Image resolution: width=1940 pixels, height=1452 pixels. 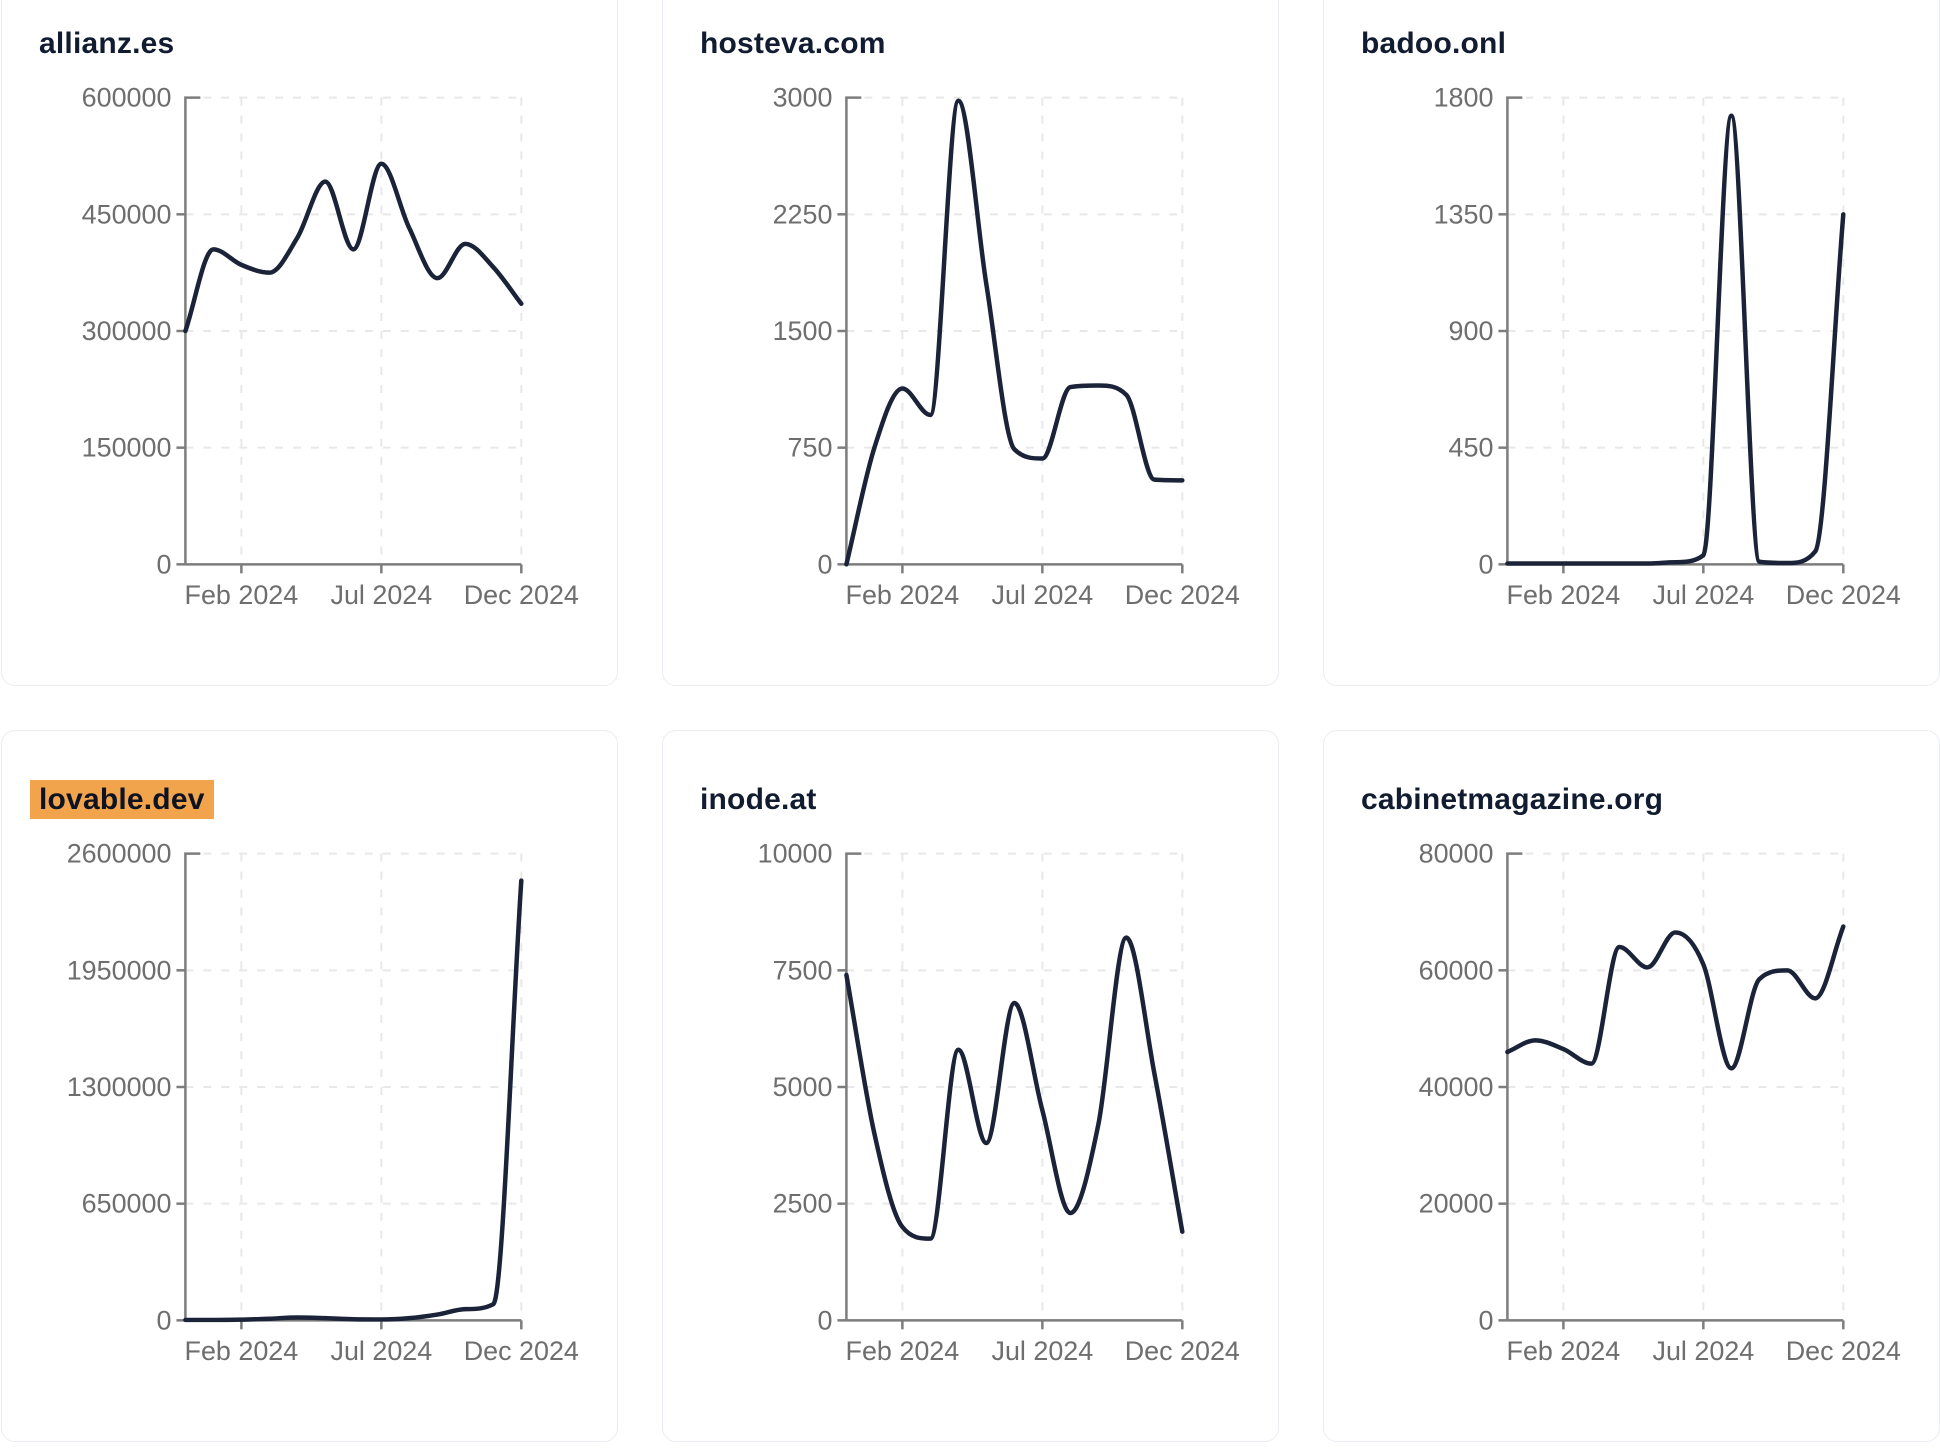 I want to click on svg-text: 450, so click(x=1471, y=448).